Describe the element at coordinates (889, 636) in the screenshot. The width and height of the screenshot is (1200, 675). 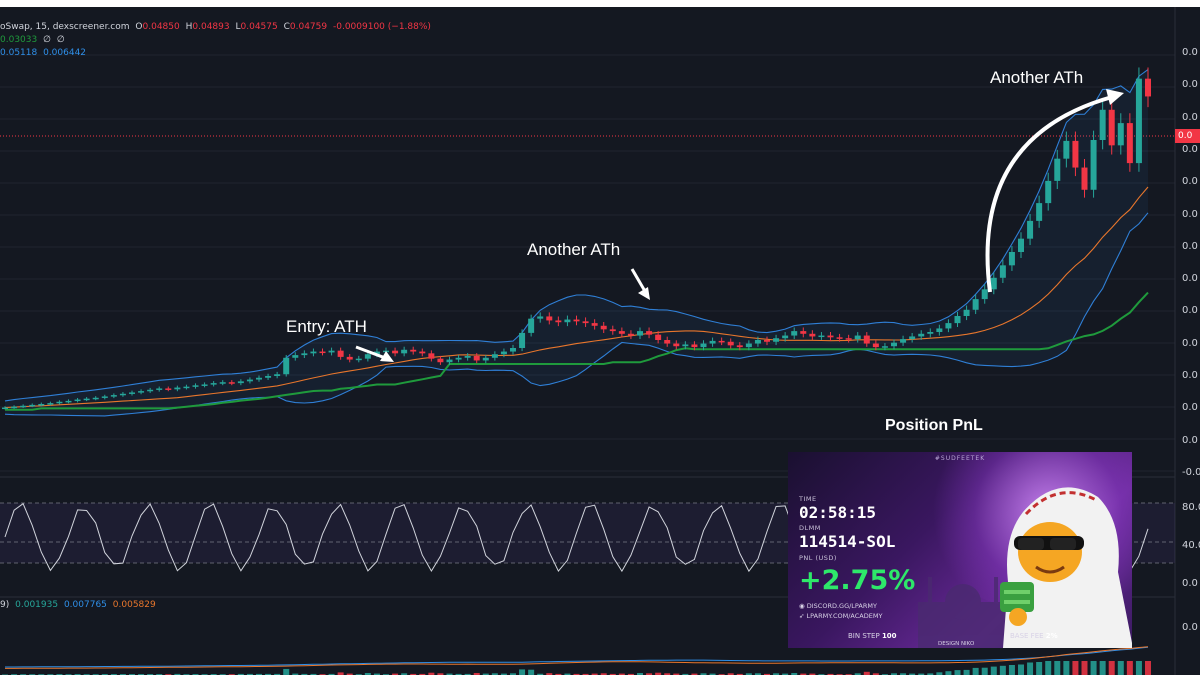
I see `card-bin-step-value: 100` at that location.